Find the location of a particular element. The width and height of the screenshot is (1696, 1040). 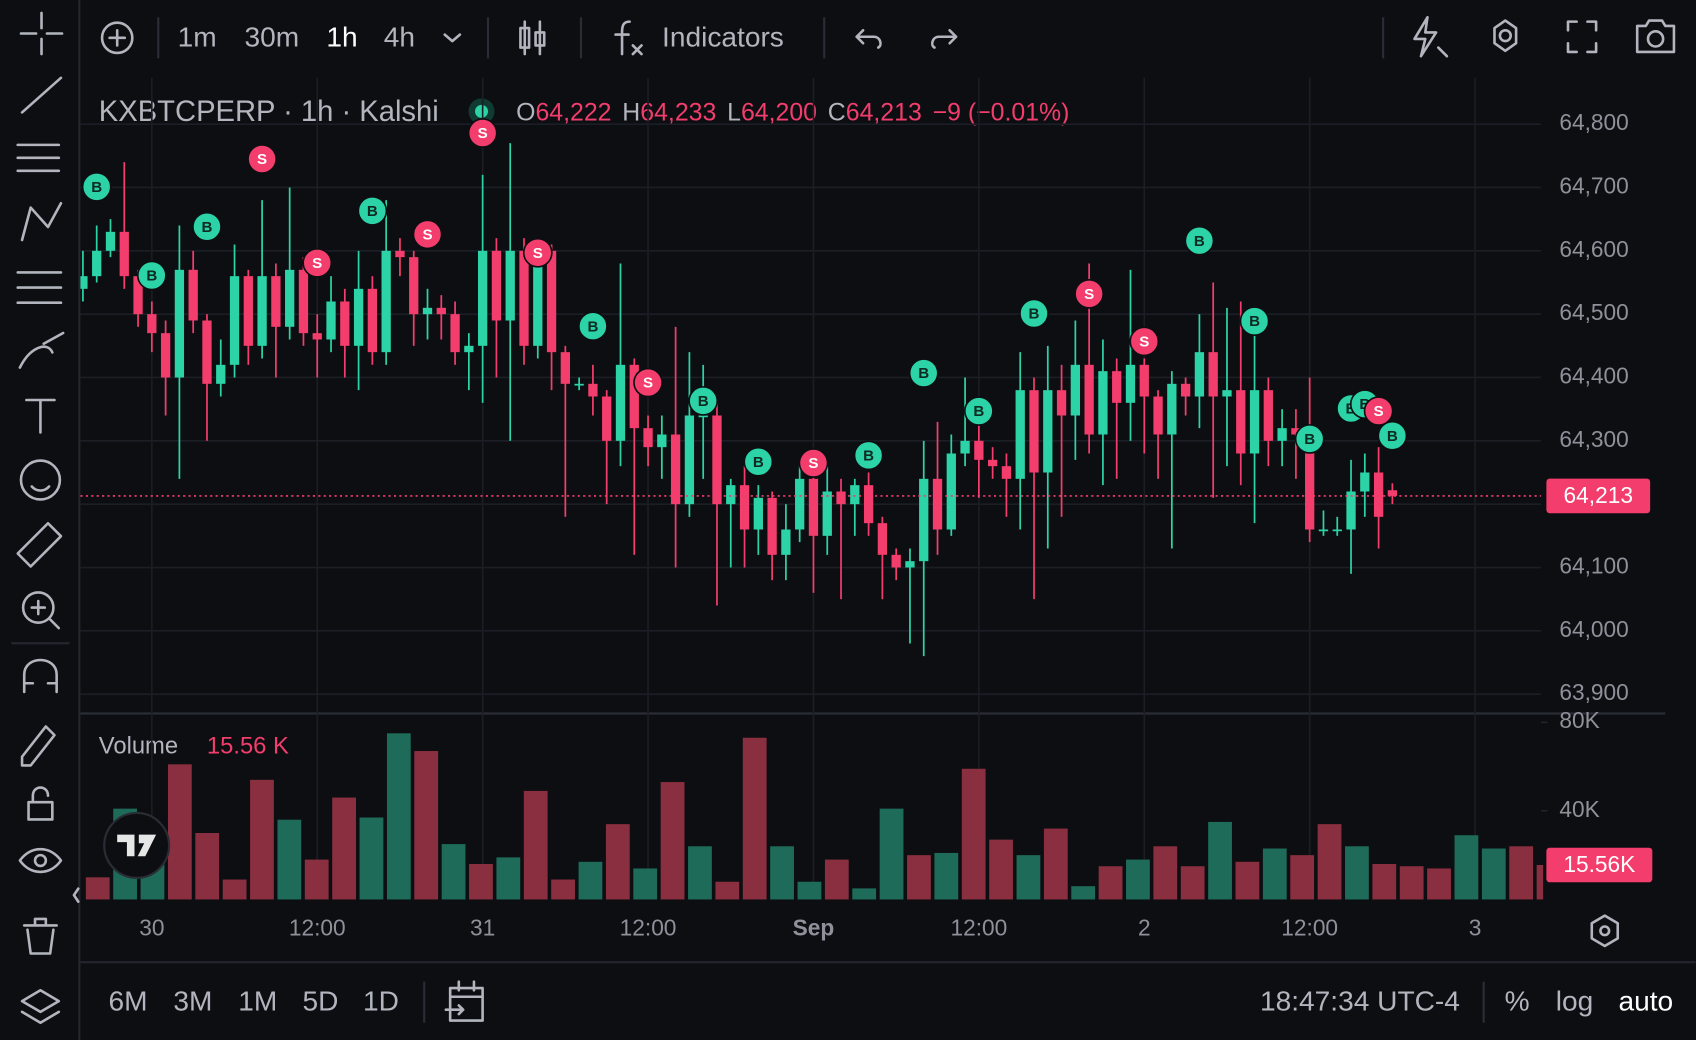

range-button: 3M is located at coordinates (192, 1001).